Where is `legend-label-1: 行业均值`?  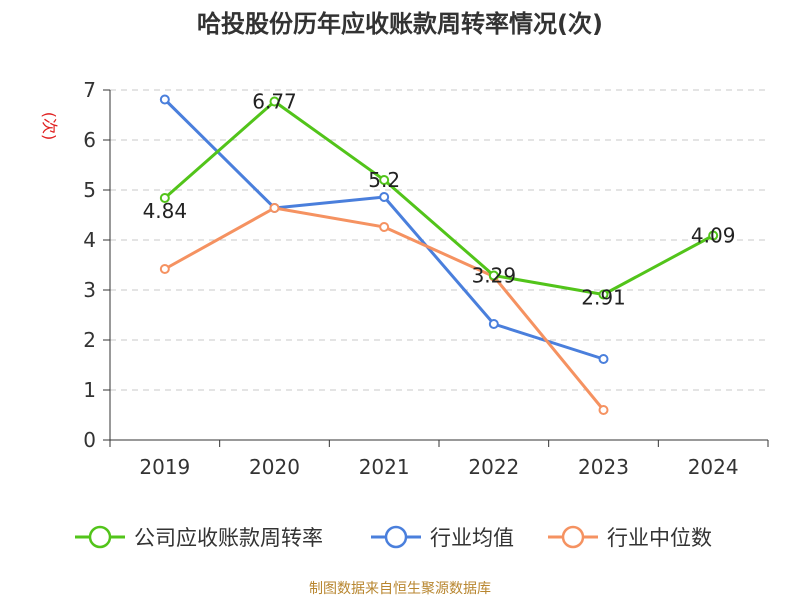
legend-label-1: 行业均值 is located at coordinates (472, 538).